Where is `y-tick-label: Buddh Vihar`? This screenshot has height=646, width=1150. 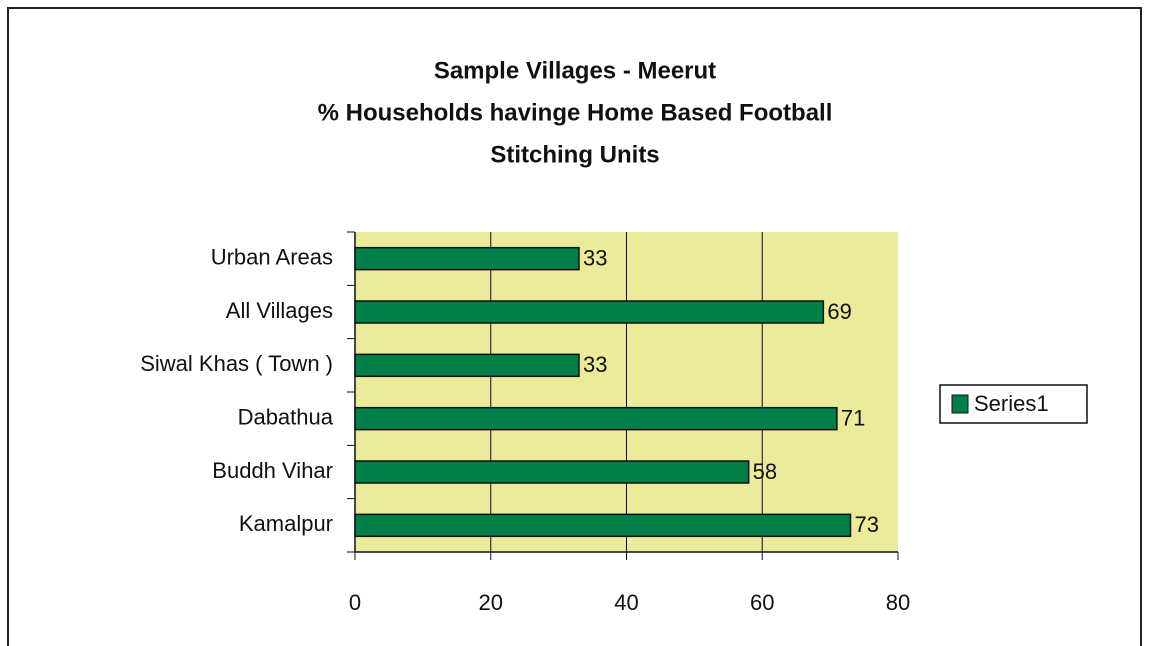
y-tick-label: Buddh Vihar is located at coordinates (272, 470).